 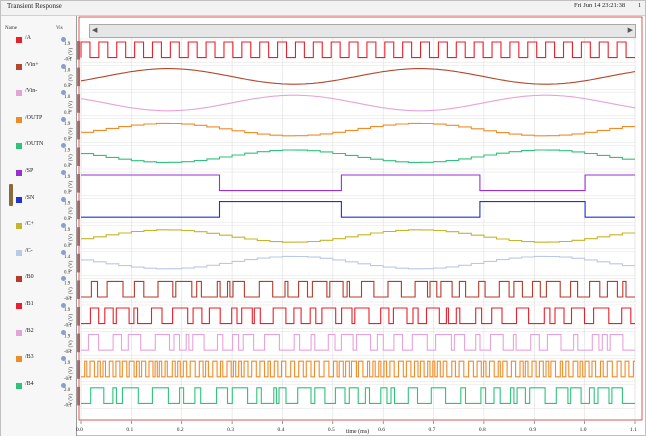 I want to click on signal-label: /B3, so click(x=29, y=357).